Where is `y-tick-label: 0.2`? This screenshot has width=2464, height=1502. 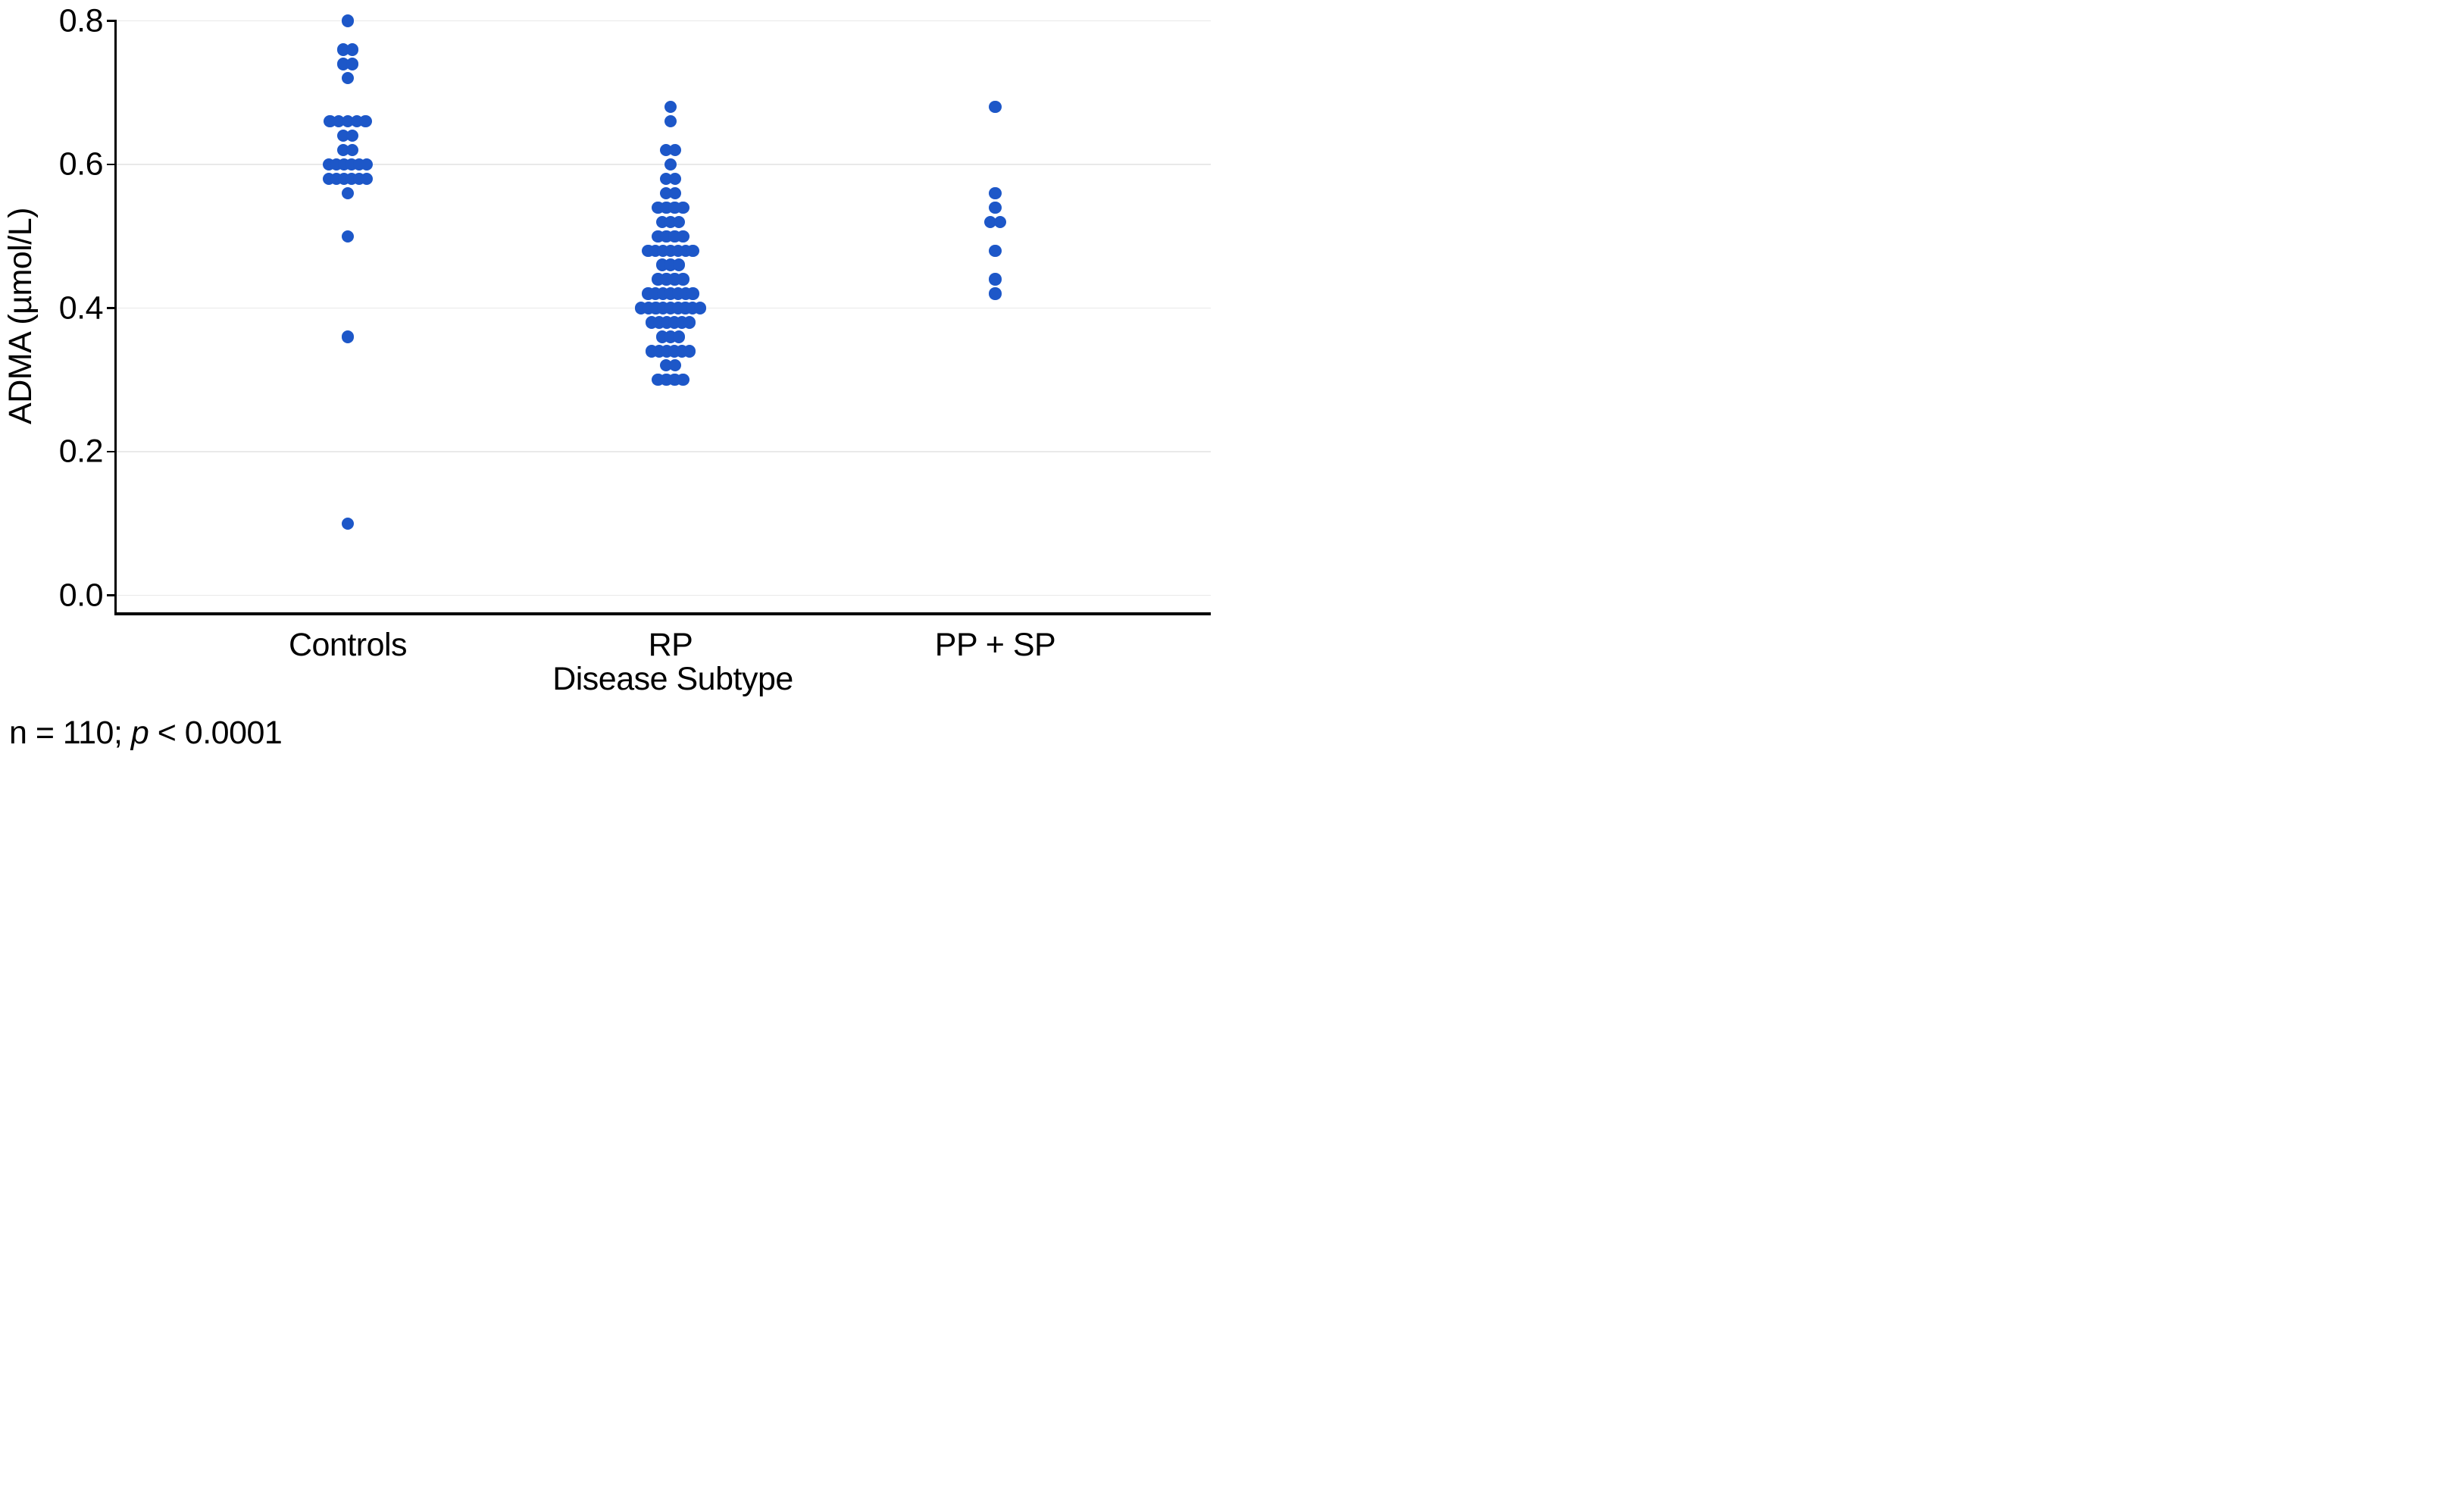
y-tick-label: 0.2 is located at coordinates (81, 451).